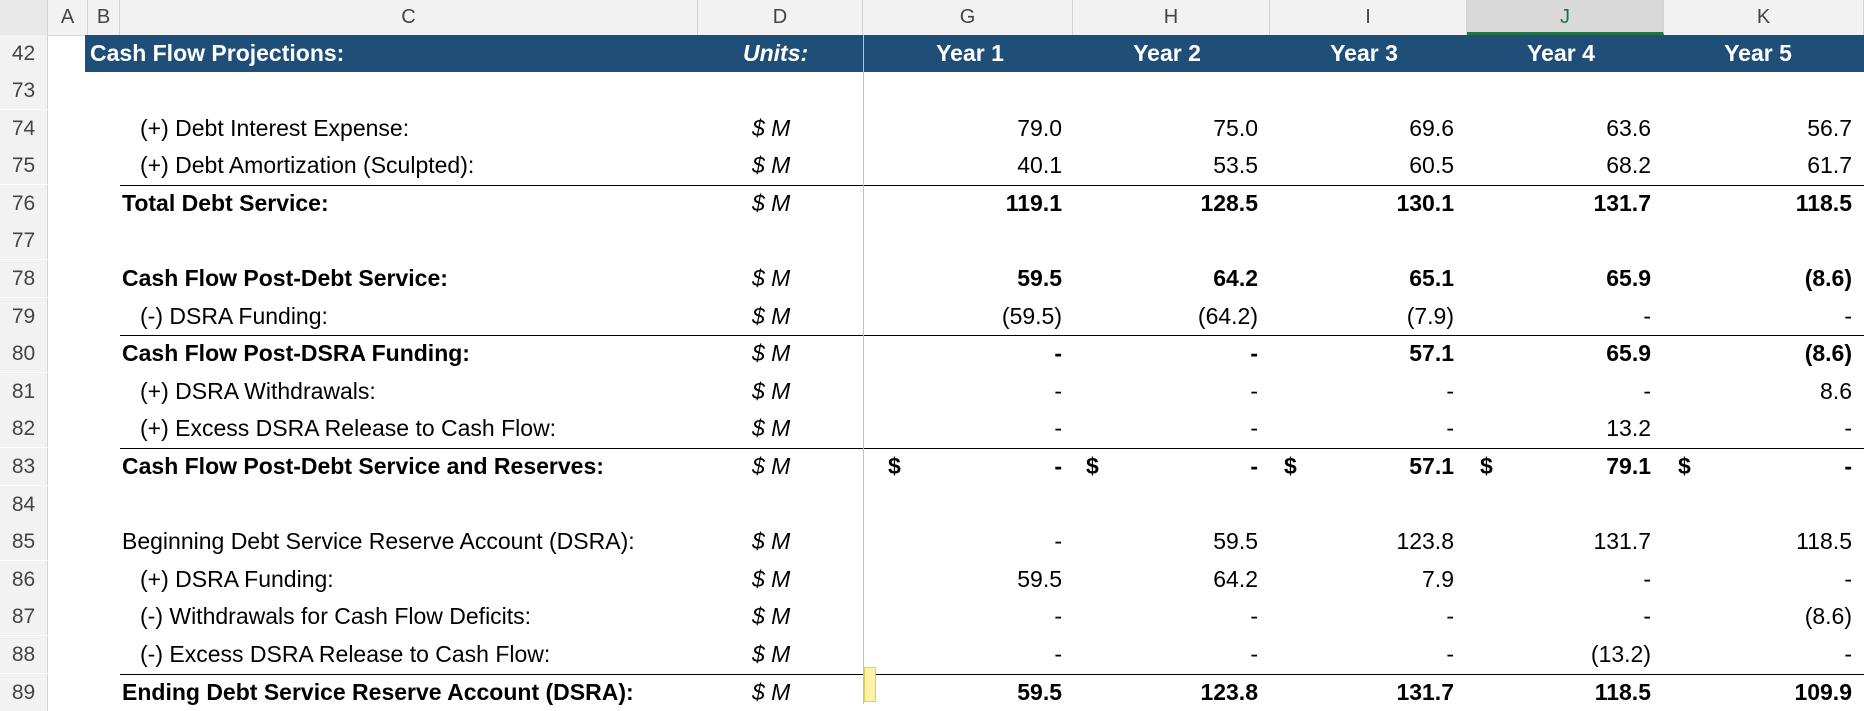 This screenshot has height=711, width=1864. What do you see at coordinates (1368, 17) in the screenshot?
I see `column-header-i: I` at bounding box center [1368, 17].